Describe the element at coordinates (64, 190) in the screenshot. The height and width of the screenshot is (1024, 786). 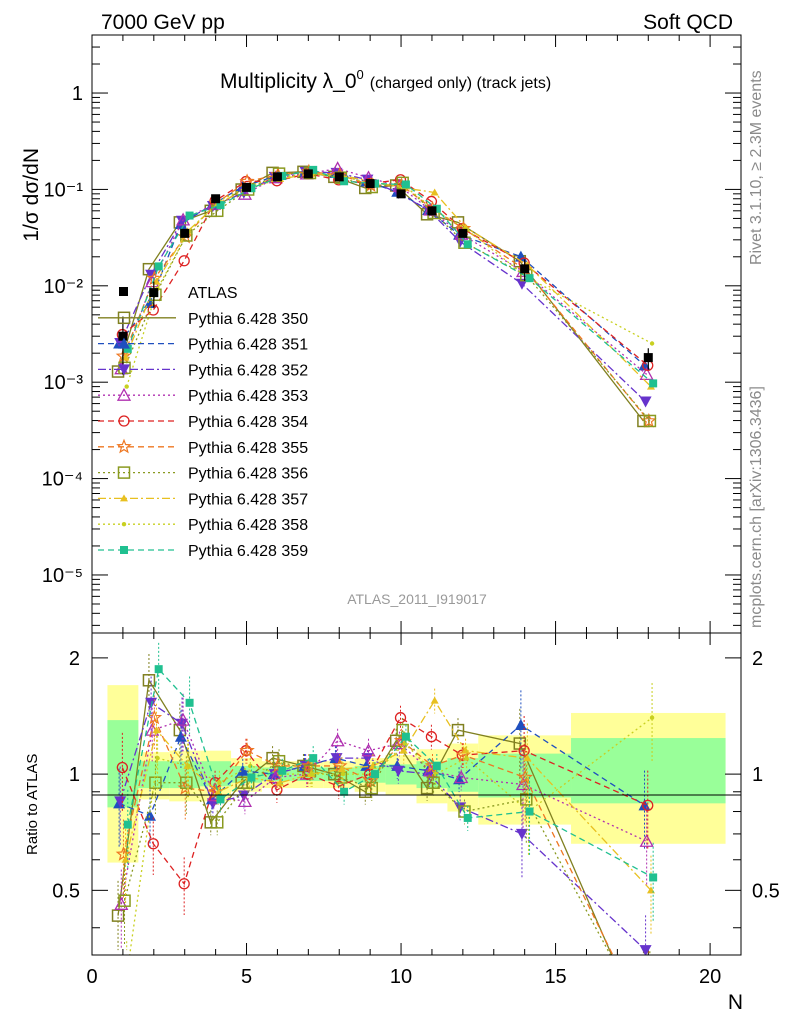
I see `y-tick-label: 10⁻¹` at that location.